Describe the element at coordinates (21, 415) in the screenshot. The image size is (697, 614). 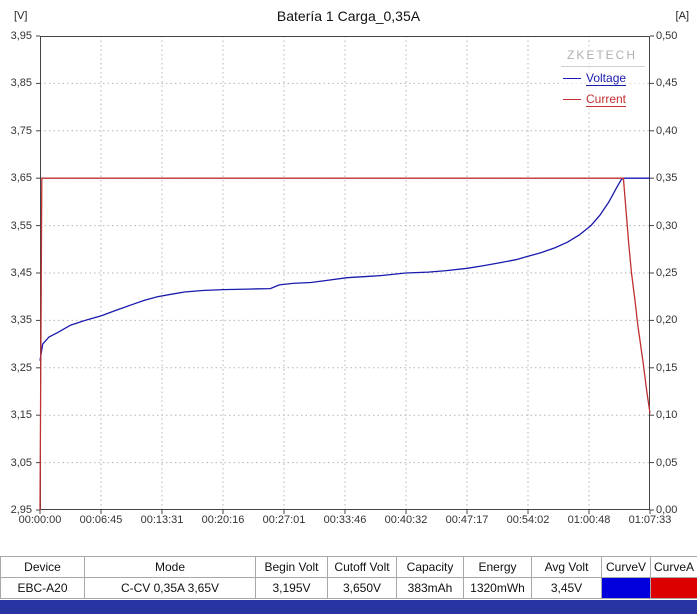
I see `left-labels-tick-label: 3,15` at that location.